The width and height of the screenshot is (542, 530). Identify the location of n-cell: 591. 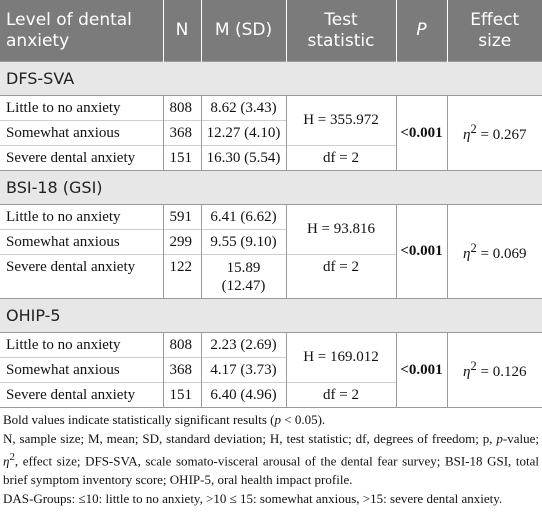
(181, 217).